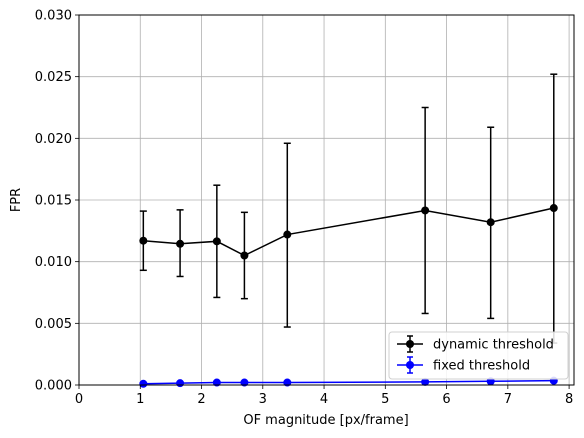 This screenshot has width=584, height=438. What do you see at coordinates (508, 399) in the screenshot?
I see `x-tick-label: 7` at bounding box center [508, 399].